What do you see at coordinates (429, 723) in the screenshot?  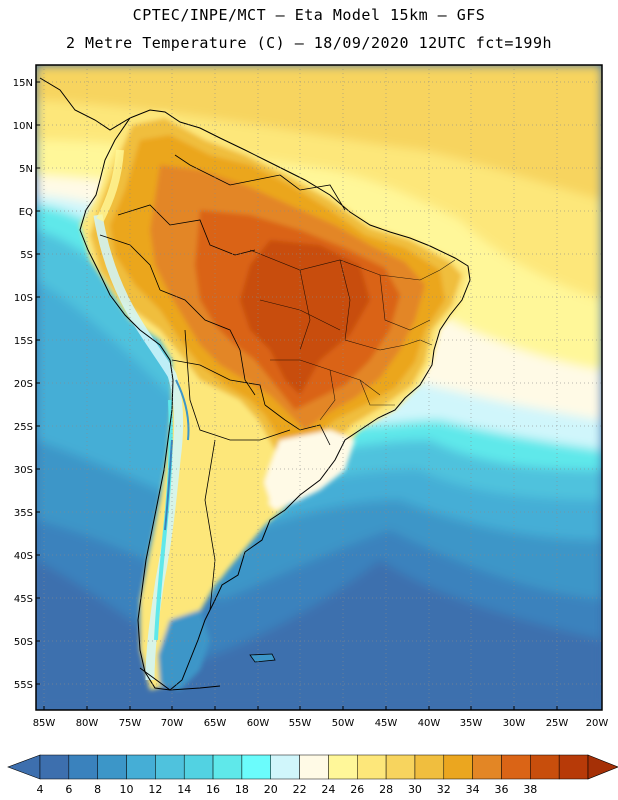 I see `lon-label: 40W` at bounding box center [429, 723].